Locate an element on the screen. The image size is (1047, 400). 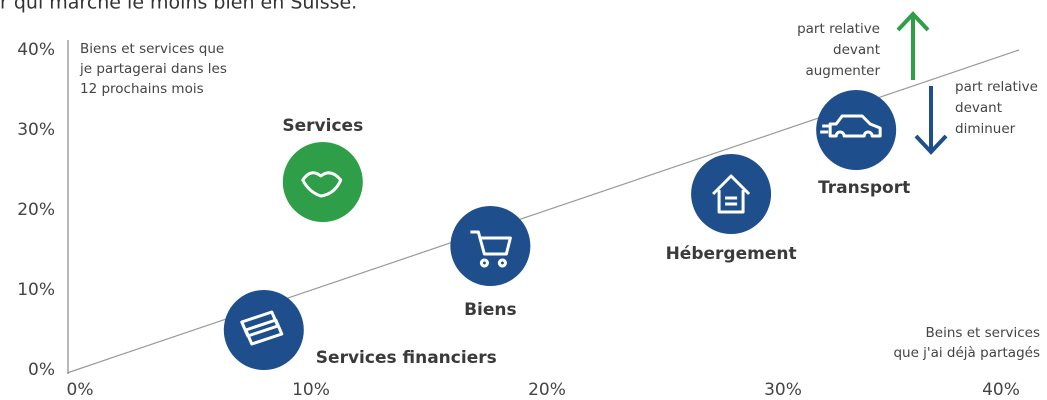
x-tick-label: 40% is located at coordinates (1001, 390).